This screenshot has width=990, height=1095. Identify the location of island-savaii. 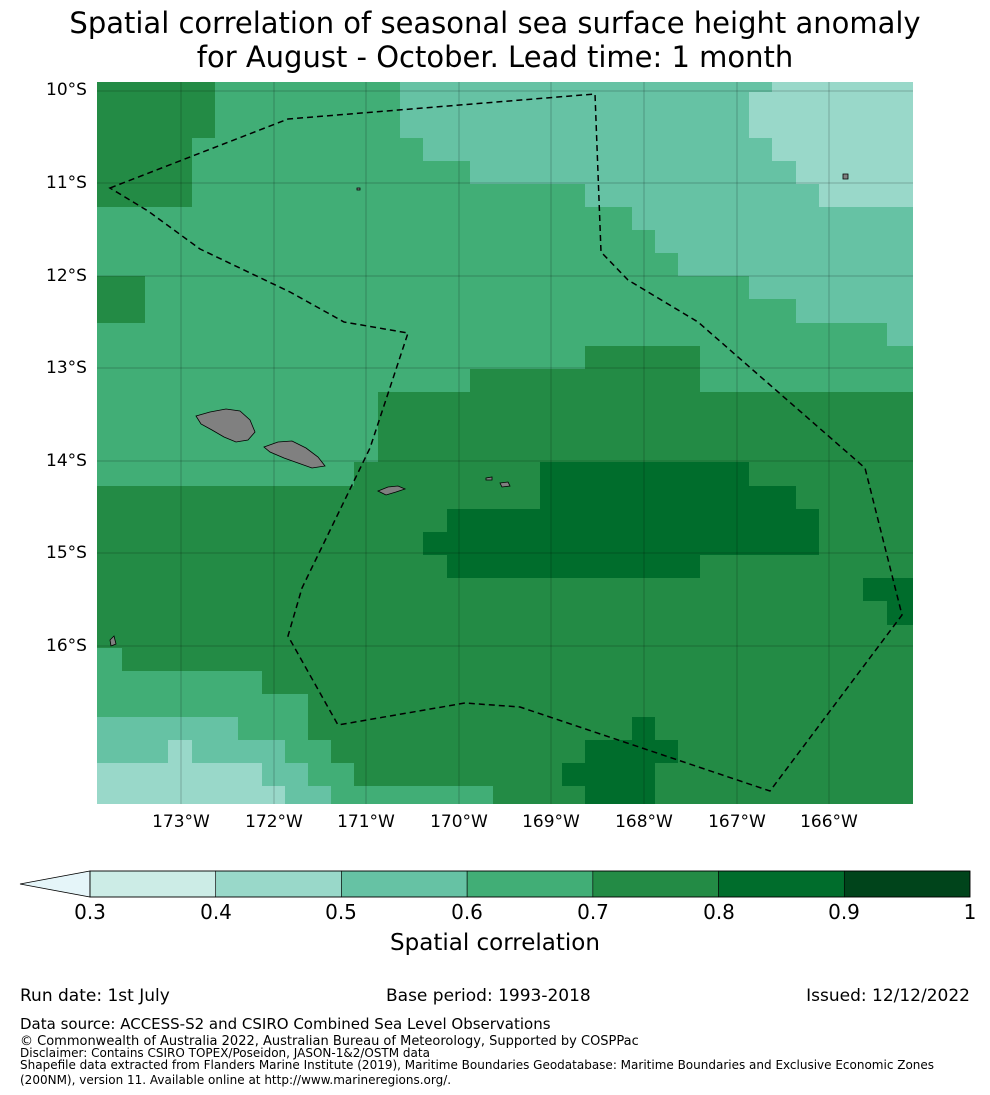
(225, 425).